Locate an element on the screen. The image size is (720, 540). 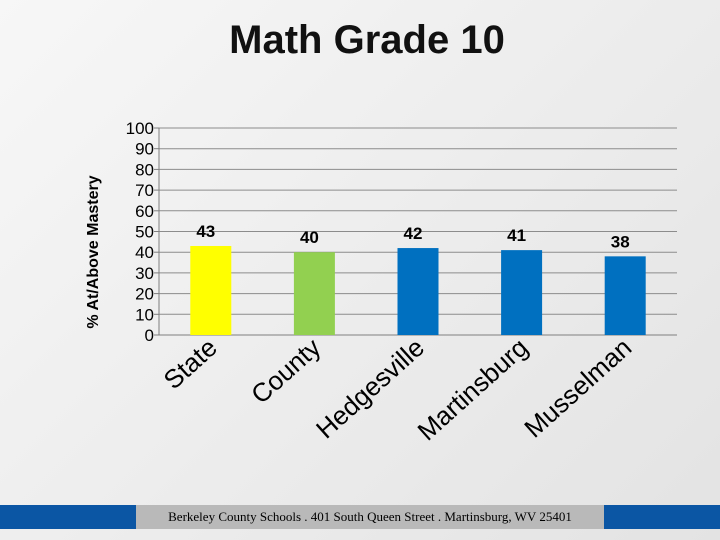
y-tick-label: 20 is located at coordinates (144, 294).